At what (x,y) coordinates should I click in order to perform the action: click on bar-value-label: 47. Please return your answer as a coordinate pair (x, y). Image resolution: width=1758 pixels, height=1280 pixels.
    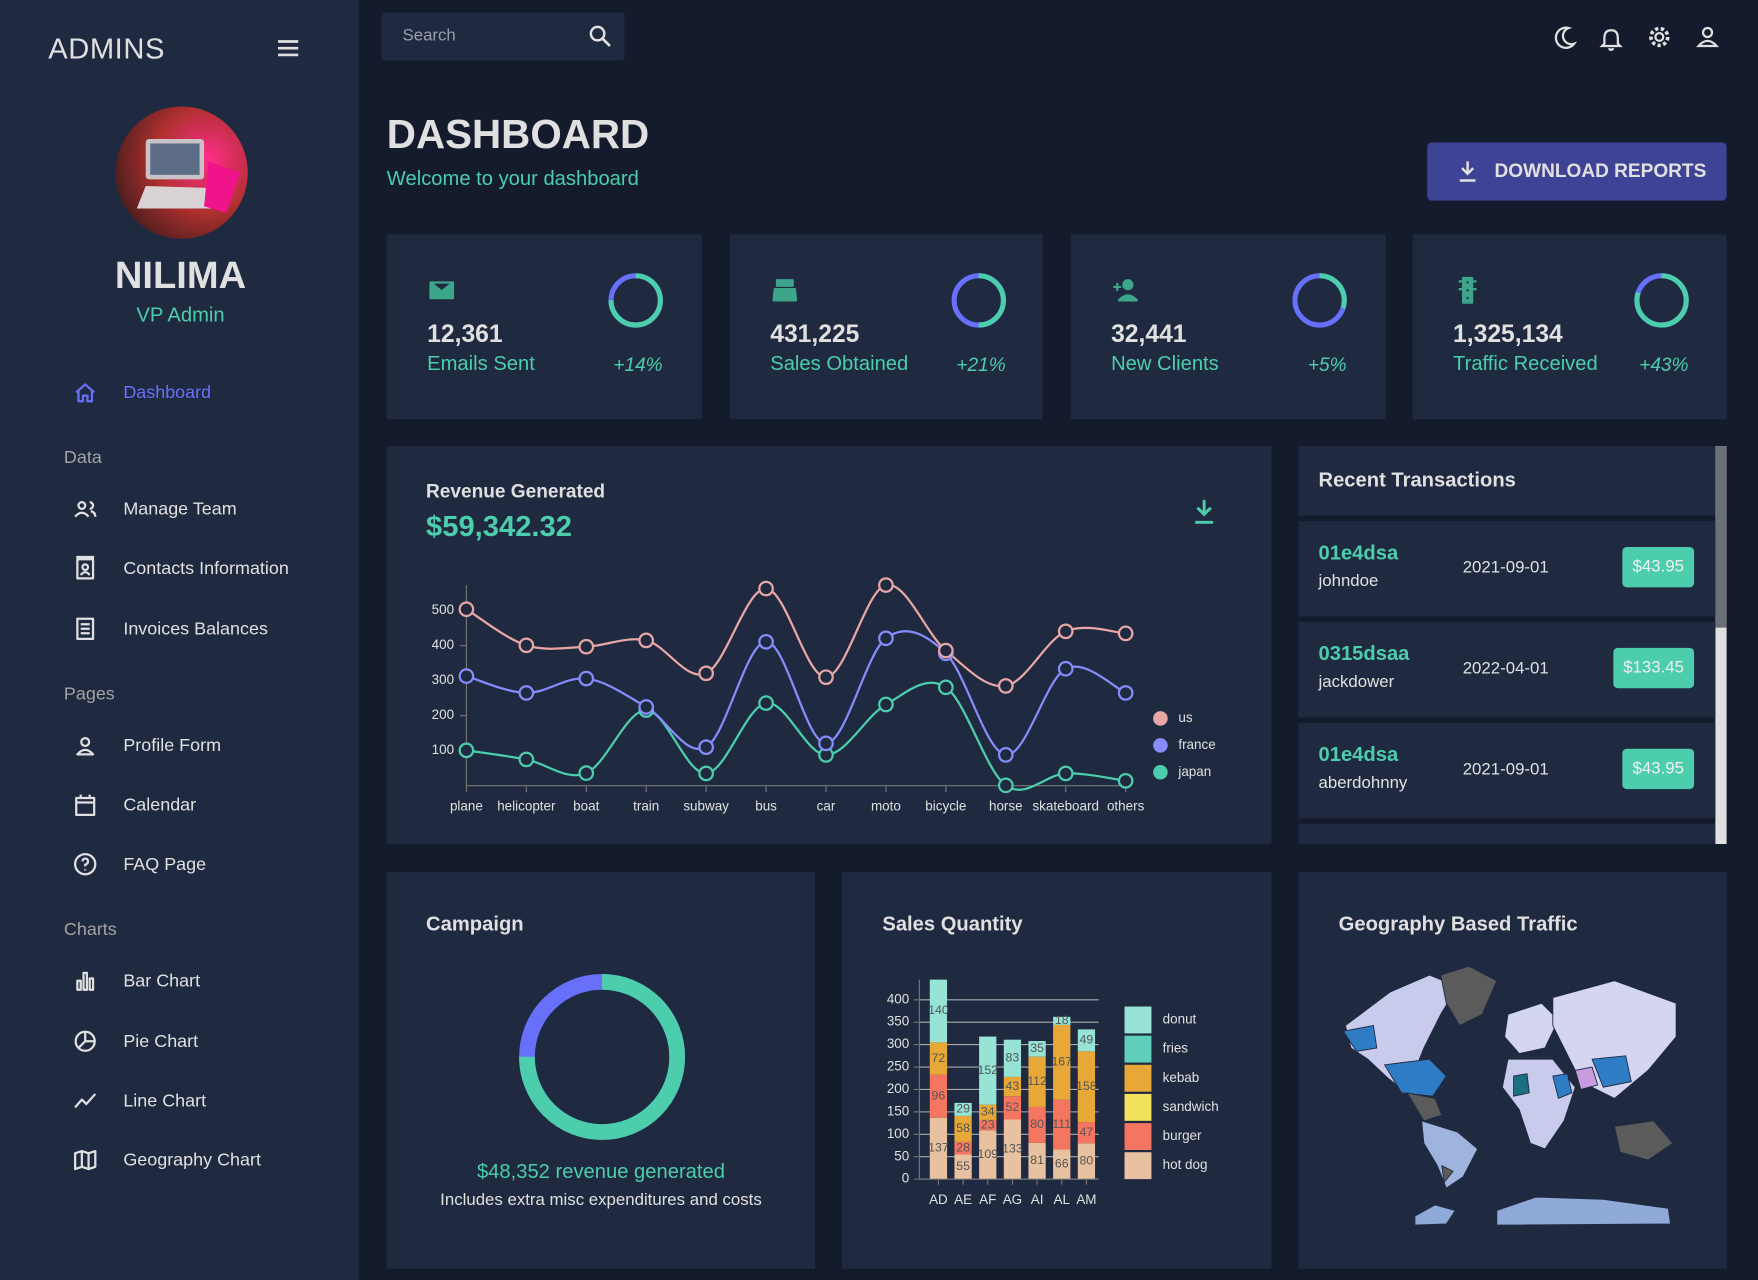
    Looking at the image, I should click on (1087, 1132).